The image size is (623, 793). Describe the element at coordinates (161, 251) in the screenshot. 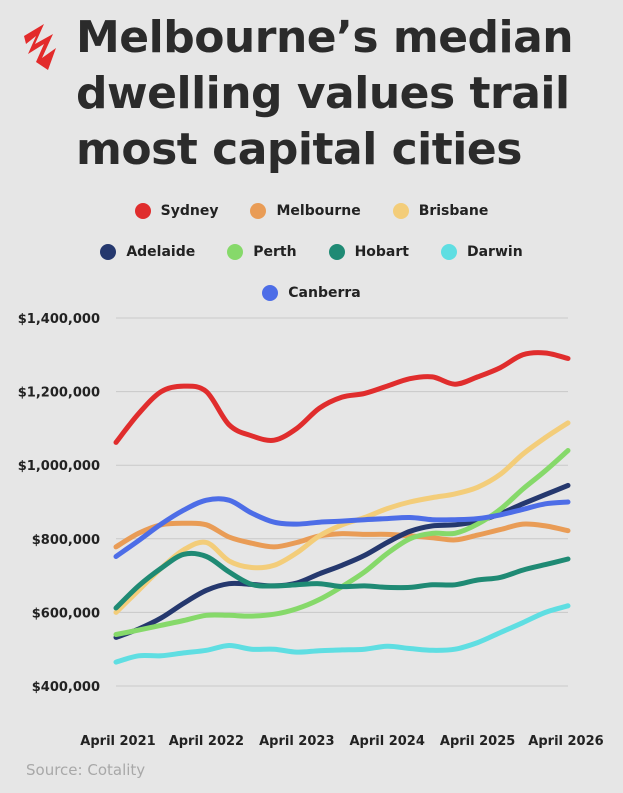

I see `legend-label-adelaide: Adelaide` at that location.